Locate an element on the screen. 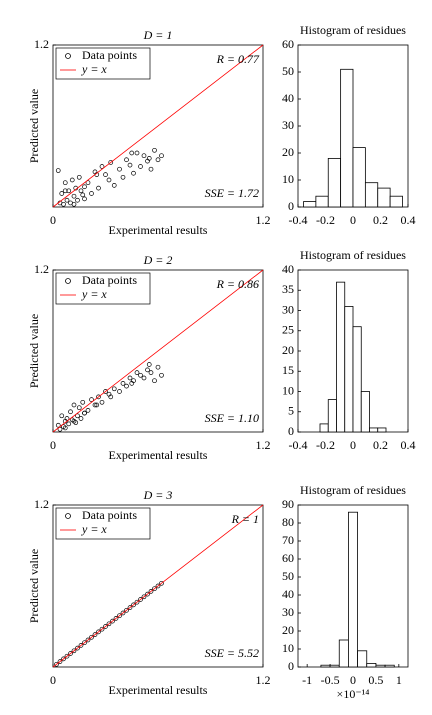  chart-title: D = 2 is located at coordinates (158, 260).